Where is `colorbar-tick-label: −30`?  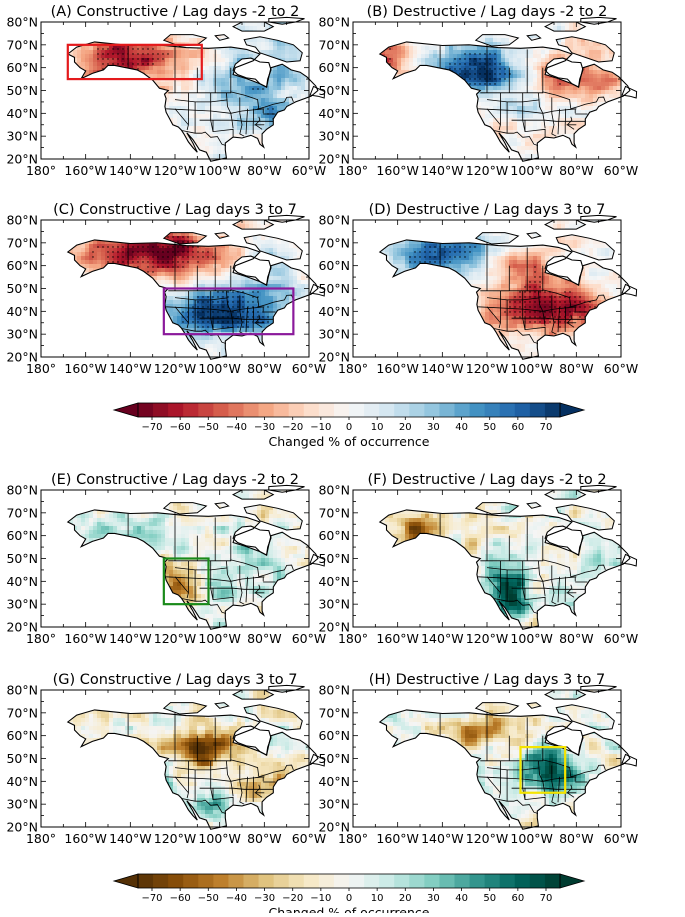
colorbar-tick-label: −30 is located at coordinates (264, 427).